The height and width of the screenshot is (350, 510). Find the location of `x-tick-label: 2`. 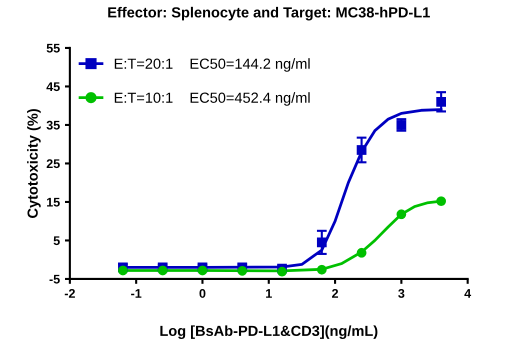

x-tick-label: 2 is located at coordinates (335, 293).